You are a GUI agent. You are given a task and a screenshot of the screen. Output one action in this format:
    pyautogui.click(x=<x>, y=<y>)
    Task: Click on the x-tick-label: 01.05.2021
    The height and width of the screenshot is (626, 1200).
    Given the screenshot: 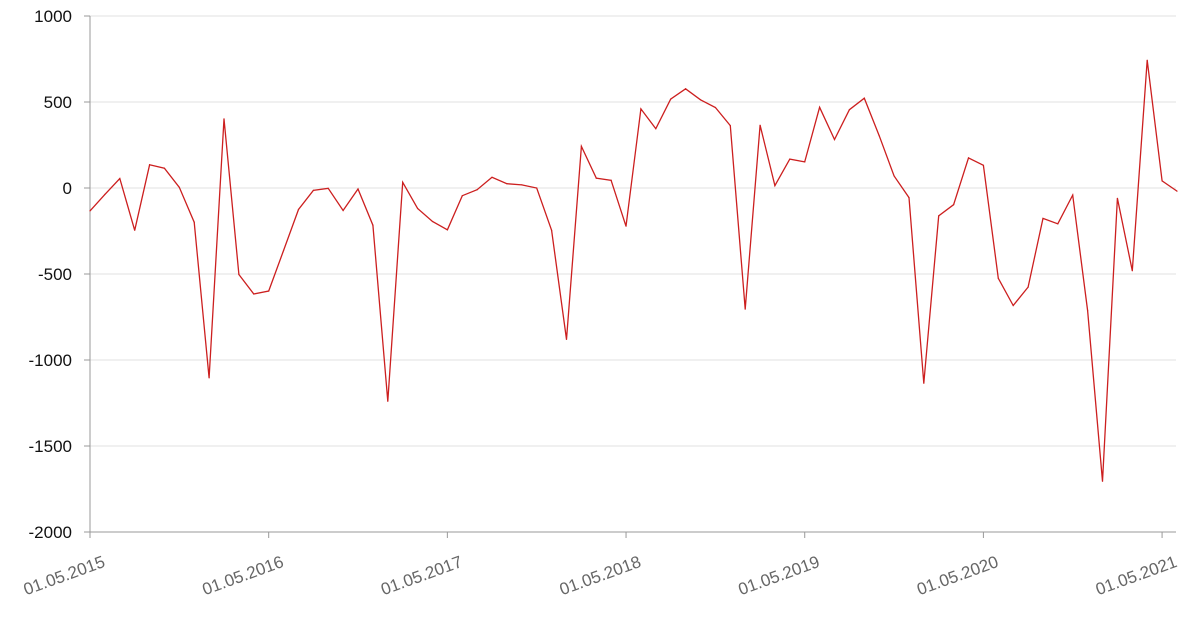 What is the action you would take?
    pyautogui.click(x=1136, y=575)
    